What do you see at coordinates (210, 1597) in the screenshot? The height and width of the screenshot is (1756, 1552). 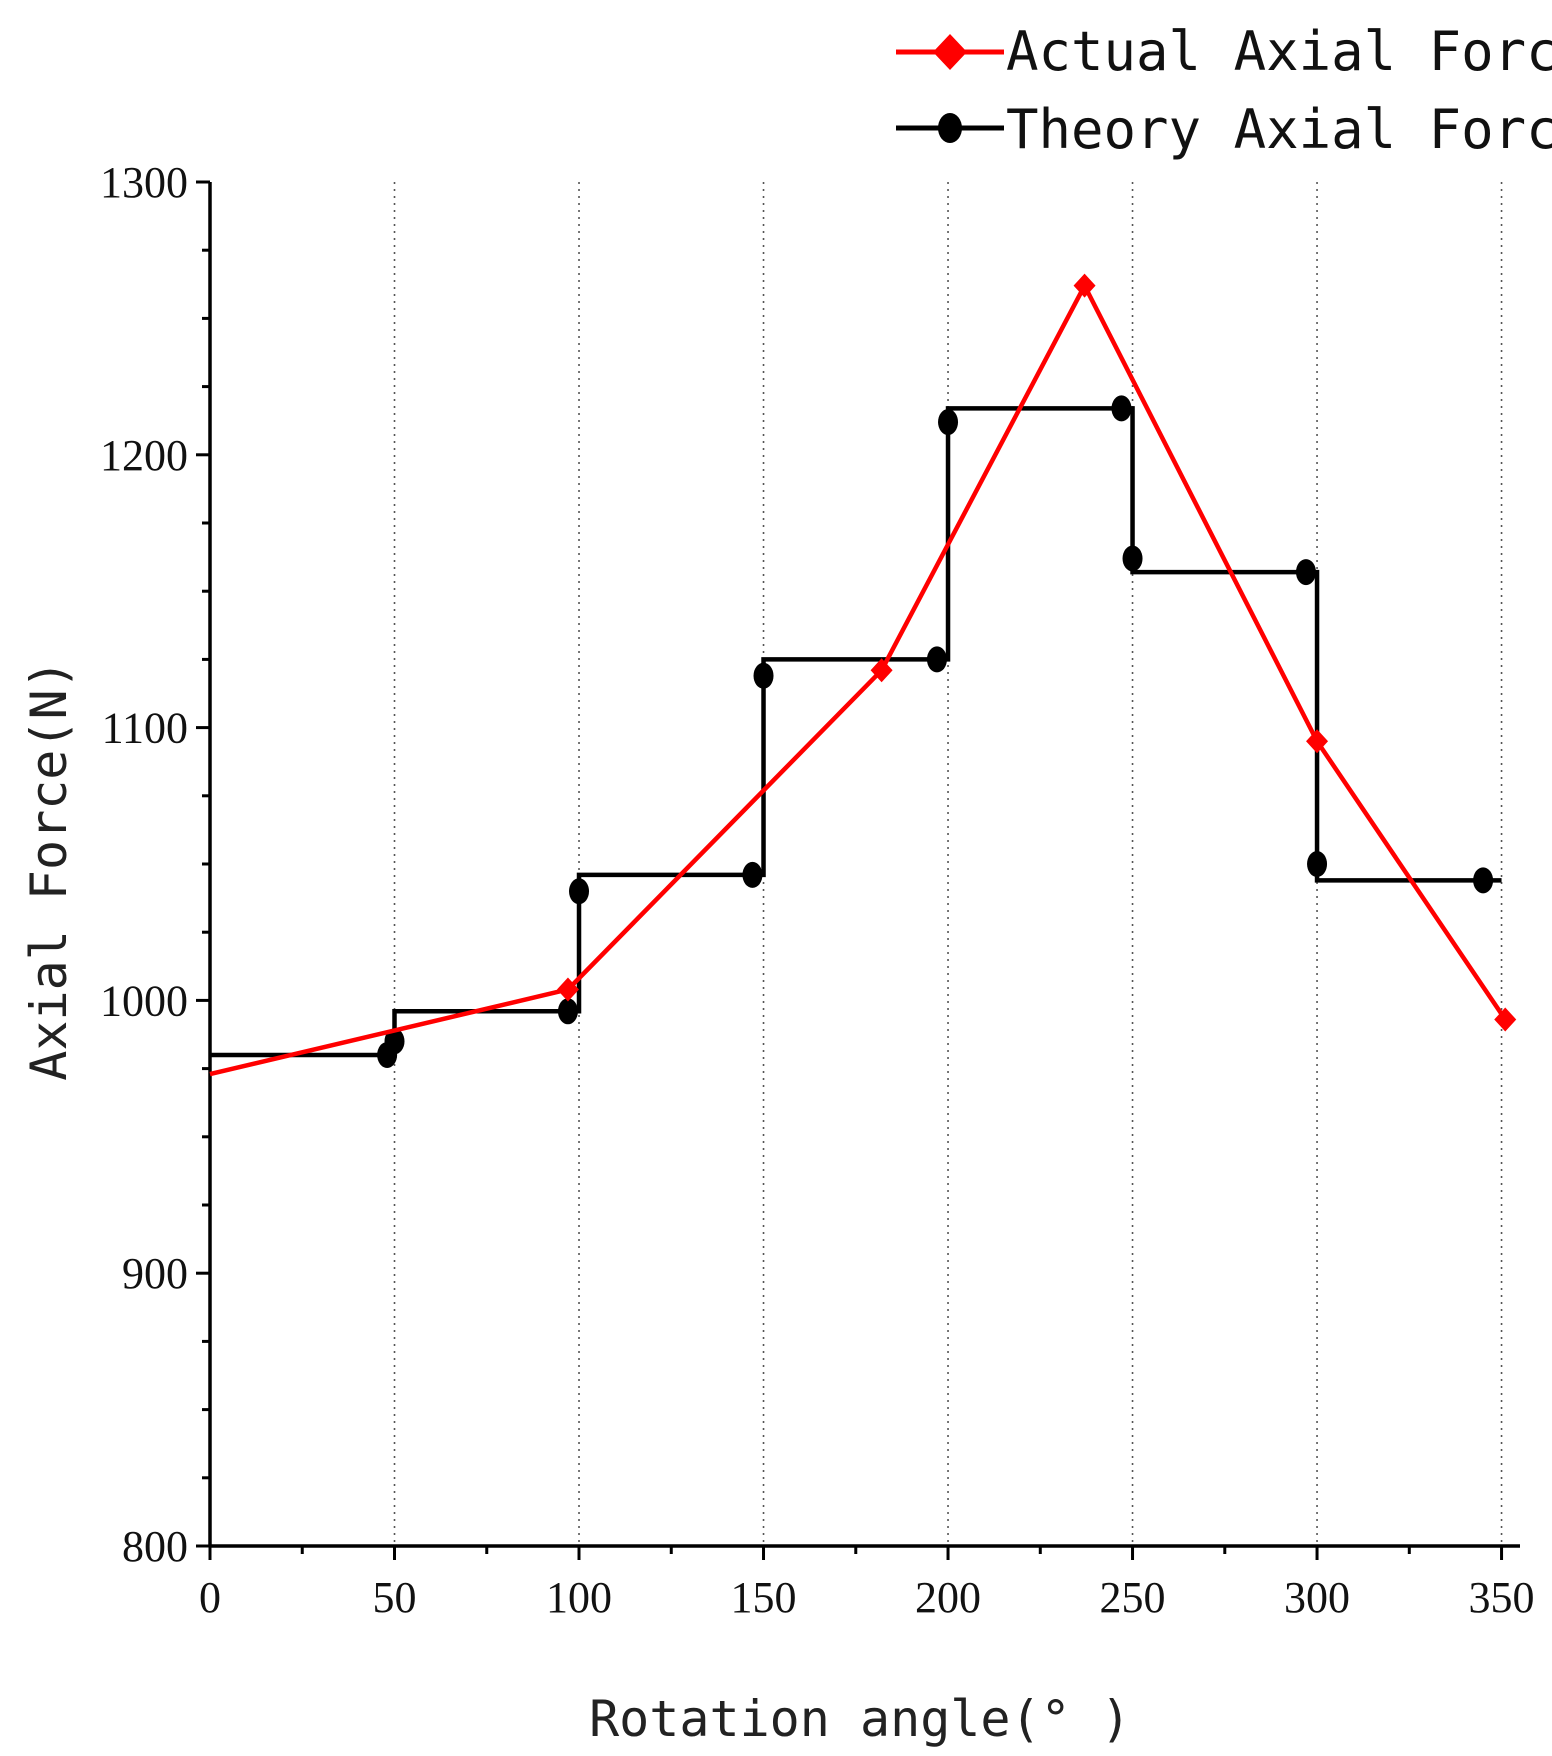 I see `x-tick-label: 0` at bounding box center [210, 1597].